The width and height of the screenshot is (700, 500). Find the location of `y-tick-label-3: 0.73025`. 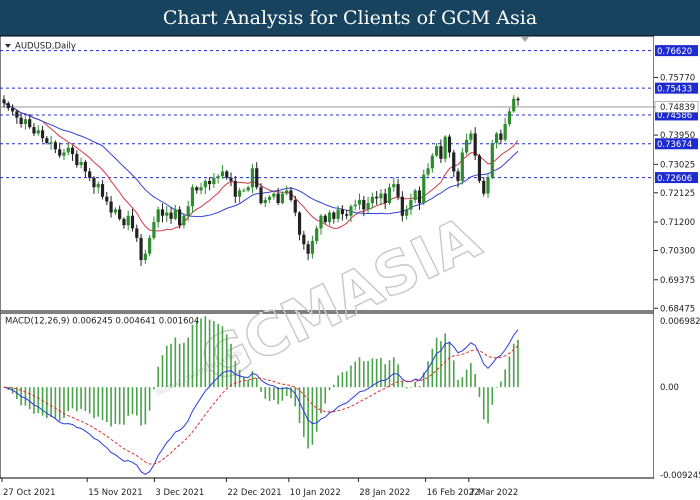

y-tick-label-3: 0.73025 is located at coordinates (677, 165).